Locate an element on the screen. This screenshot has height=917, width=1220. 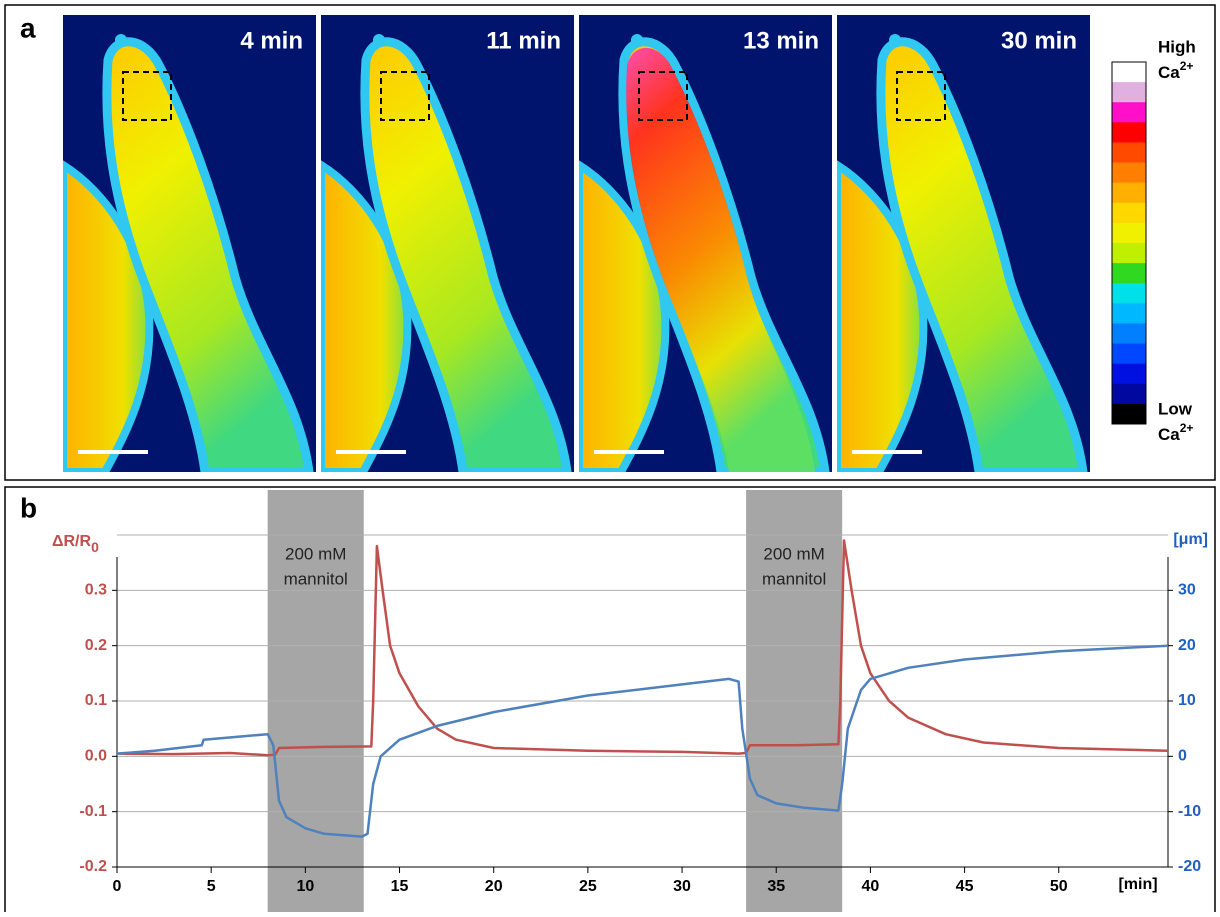
time-label: 30 min is located at coordinates (1039, 40).